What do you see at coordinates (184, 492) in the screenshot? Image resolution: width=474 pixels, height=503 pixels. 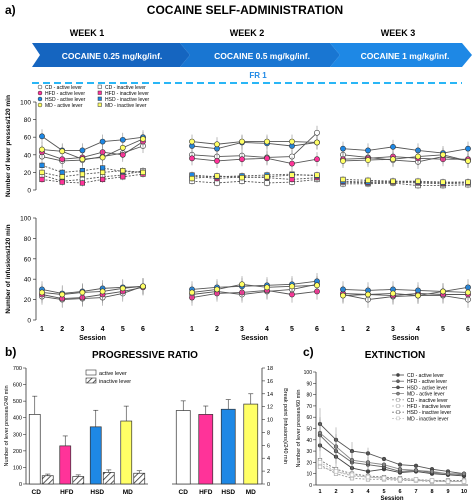 I see `category-label: CD` at bounding box center [184, 492].